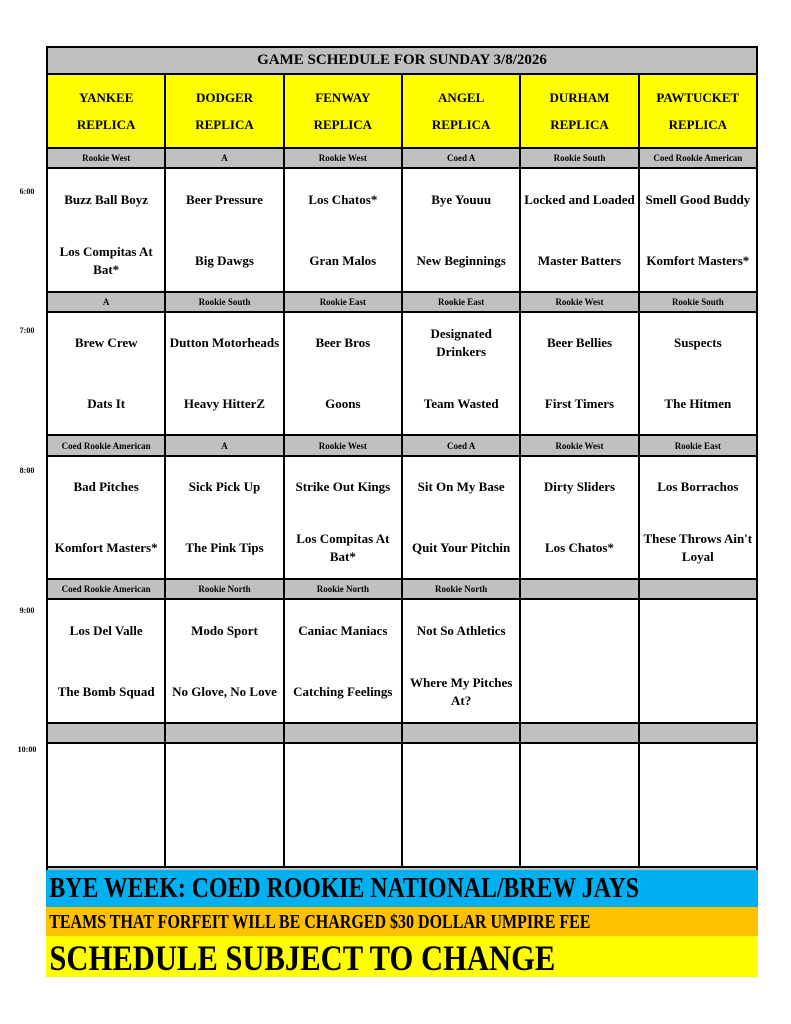 The height and width of the screenshot is (1024, 791). What do you see at coordinates (579, 260) in the screenshot?
I see `home-team: Master Batters` at bounding box center [579, 260].